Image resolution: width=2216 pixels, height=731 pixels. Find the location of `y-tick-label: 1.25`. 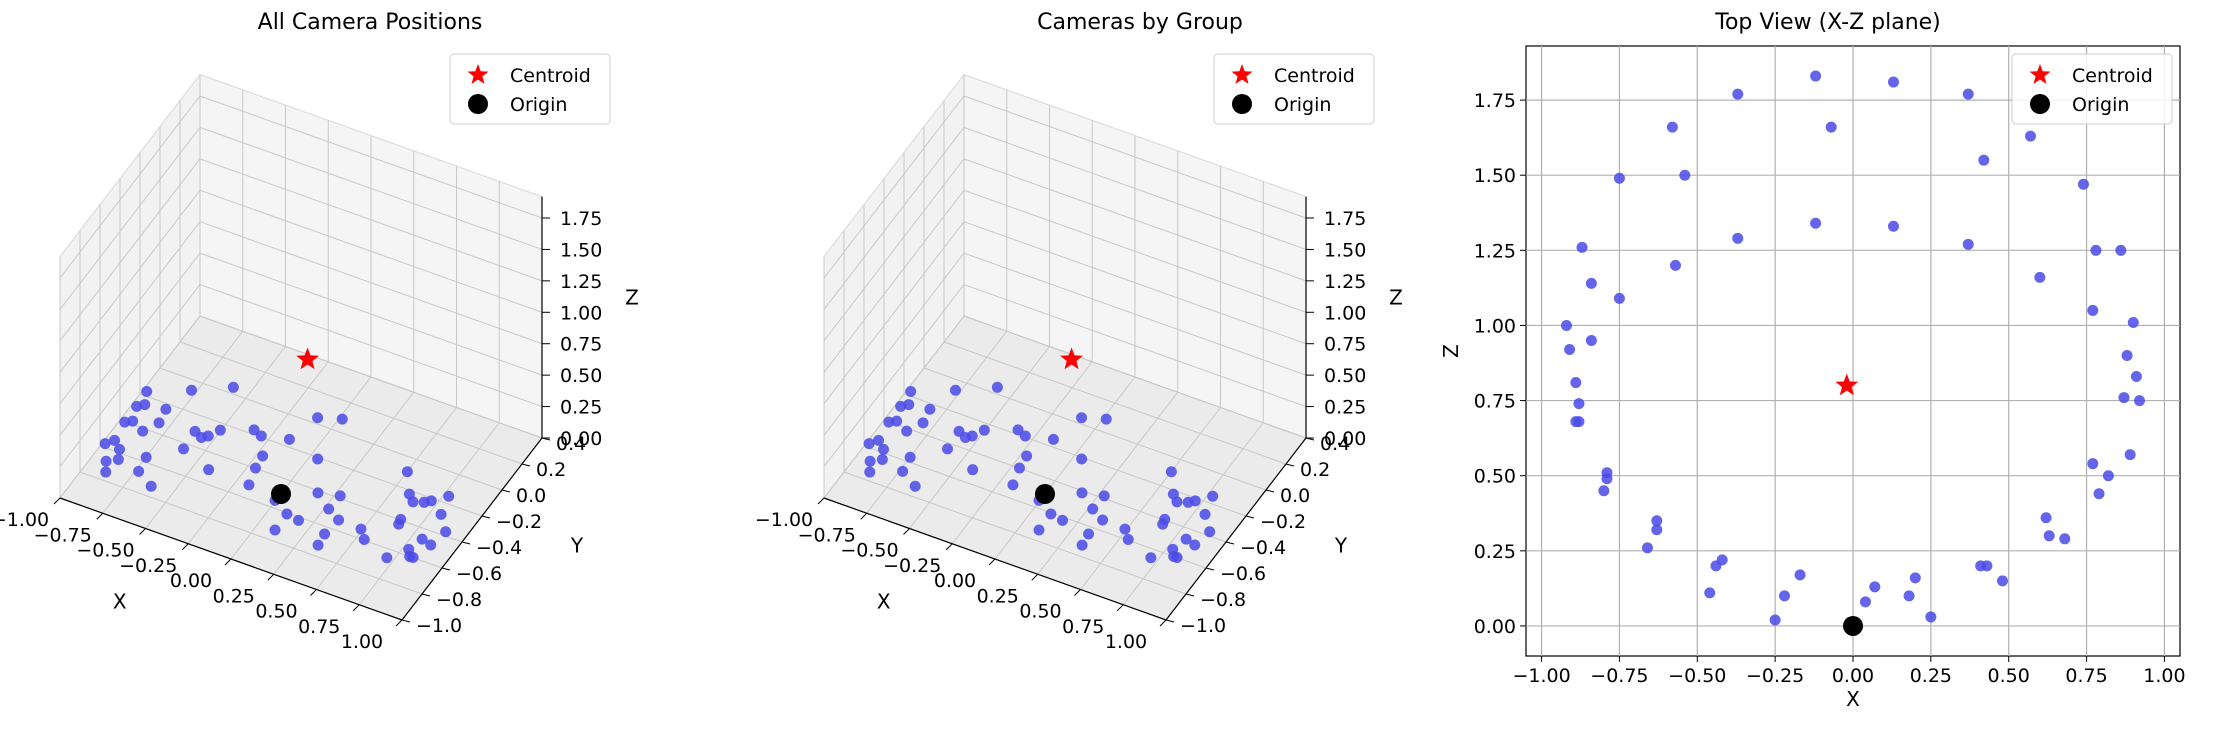

y-tick-label: 1.25 is located at coordinates (1495, 251).